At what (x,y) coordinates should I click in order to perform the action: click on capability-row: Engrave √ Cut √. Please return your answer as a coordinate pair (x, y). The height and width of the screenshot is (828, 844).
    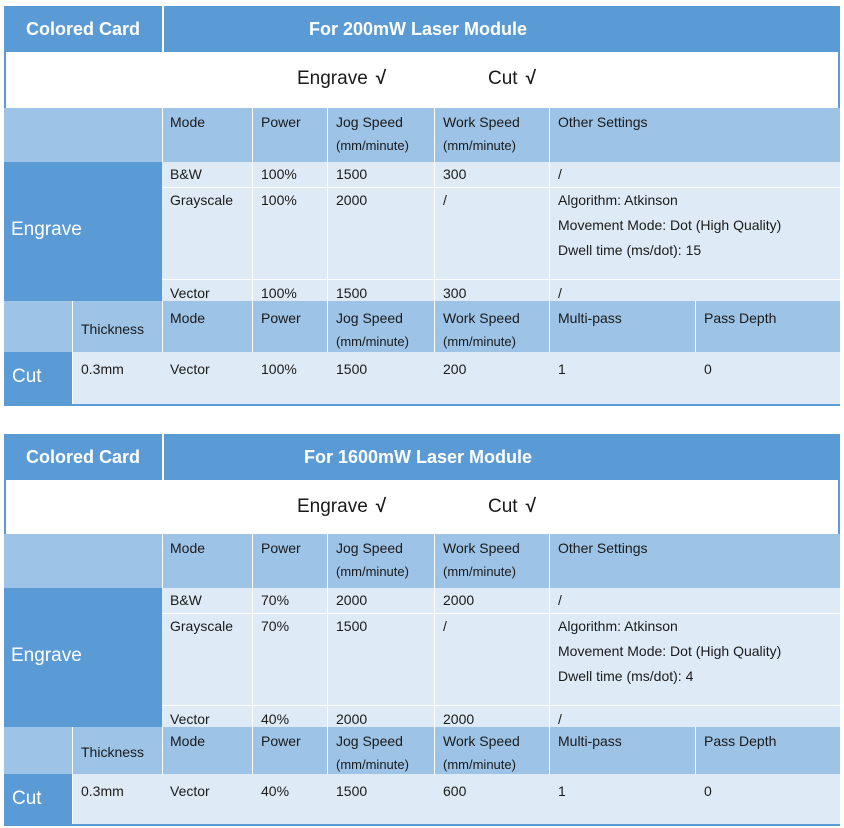
    Looking at the image, I should click on (422, 80).